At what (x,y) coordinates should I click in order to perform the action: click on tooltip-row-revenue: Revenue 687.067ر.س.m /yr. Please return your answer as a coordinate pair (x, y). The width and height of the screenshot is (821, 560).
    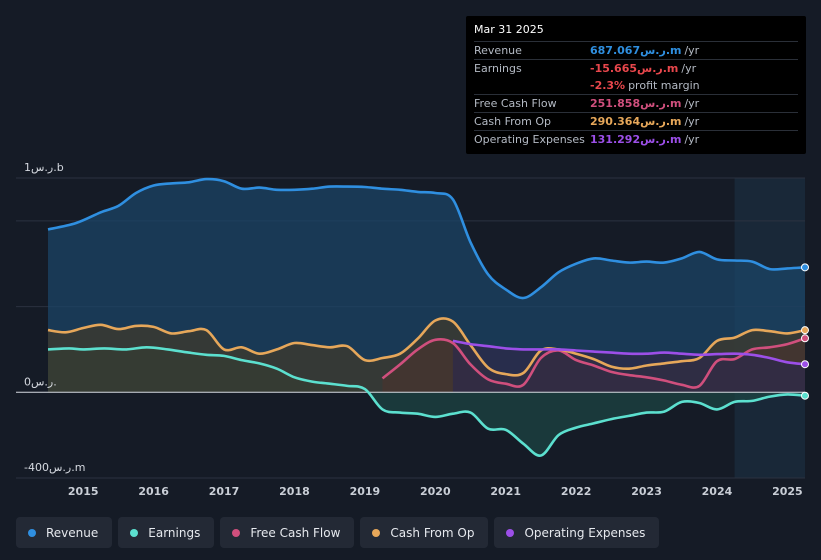
    Looking at the image, I should click on (636, 50).